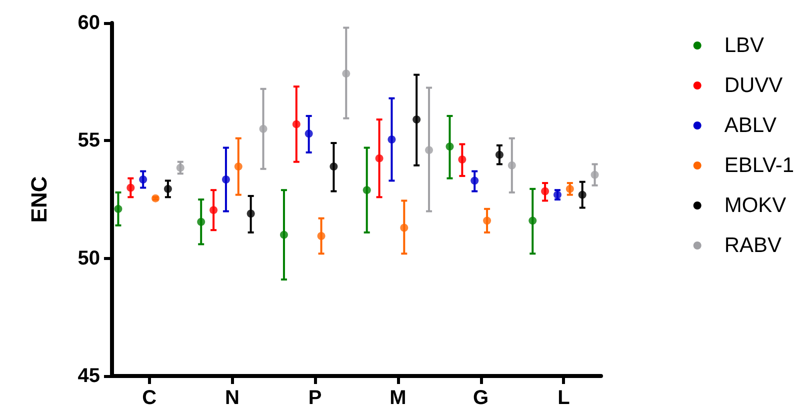  Describe the element at coordinates (398, 398) in the screenshot. I see `x-tick-label: M` at that location.